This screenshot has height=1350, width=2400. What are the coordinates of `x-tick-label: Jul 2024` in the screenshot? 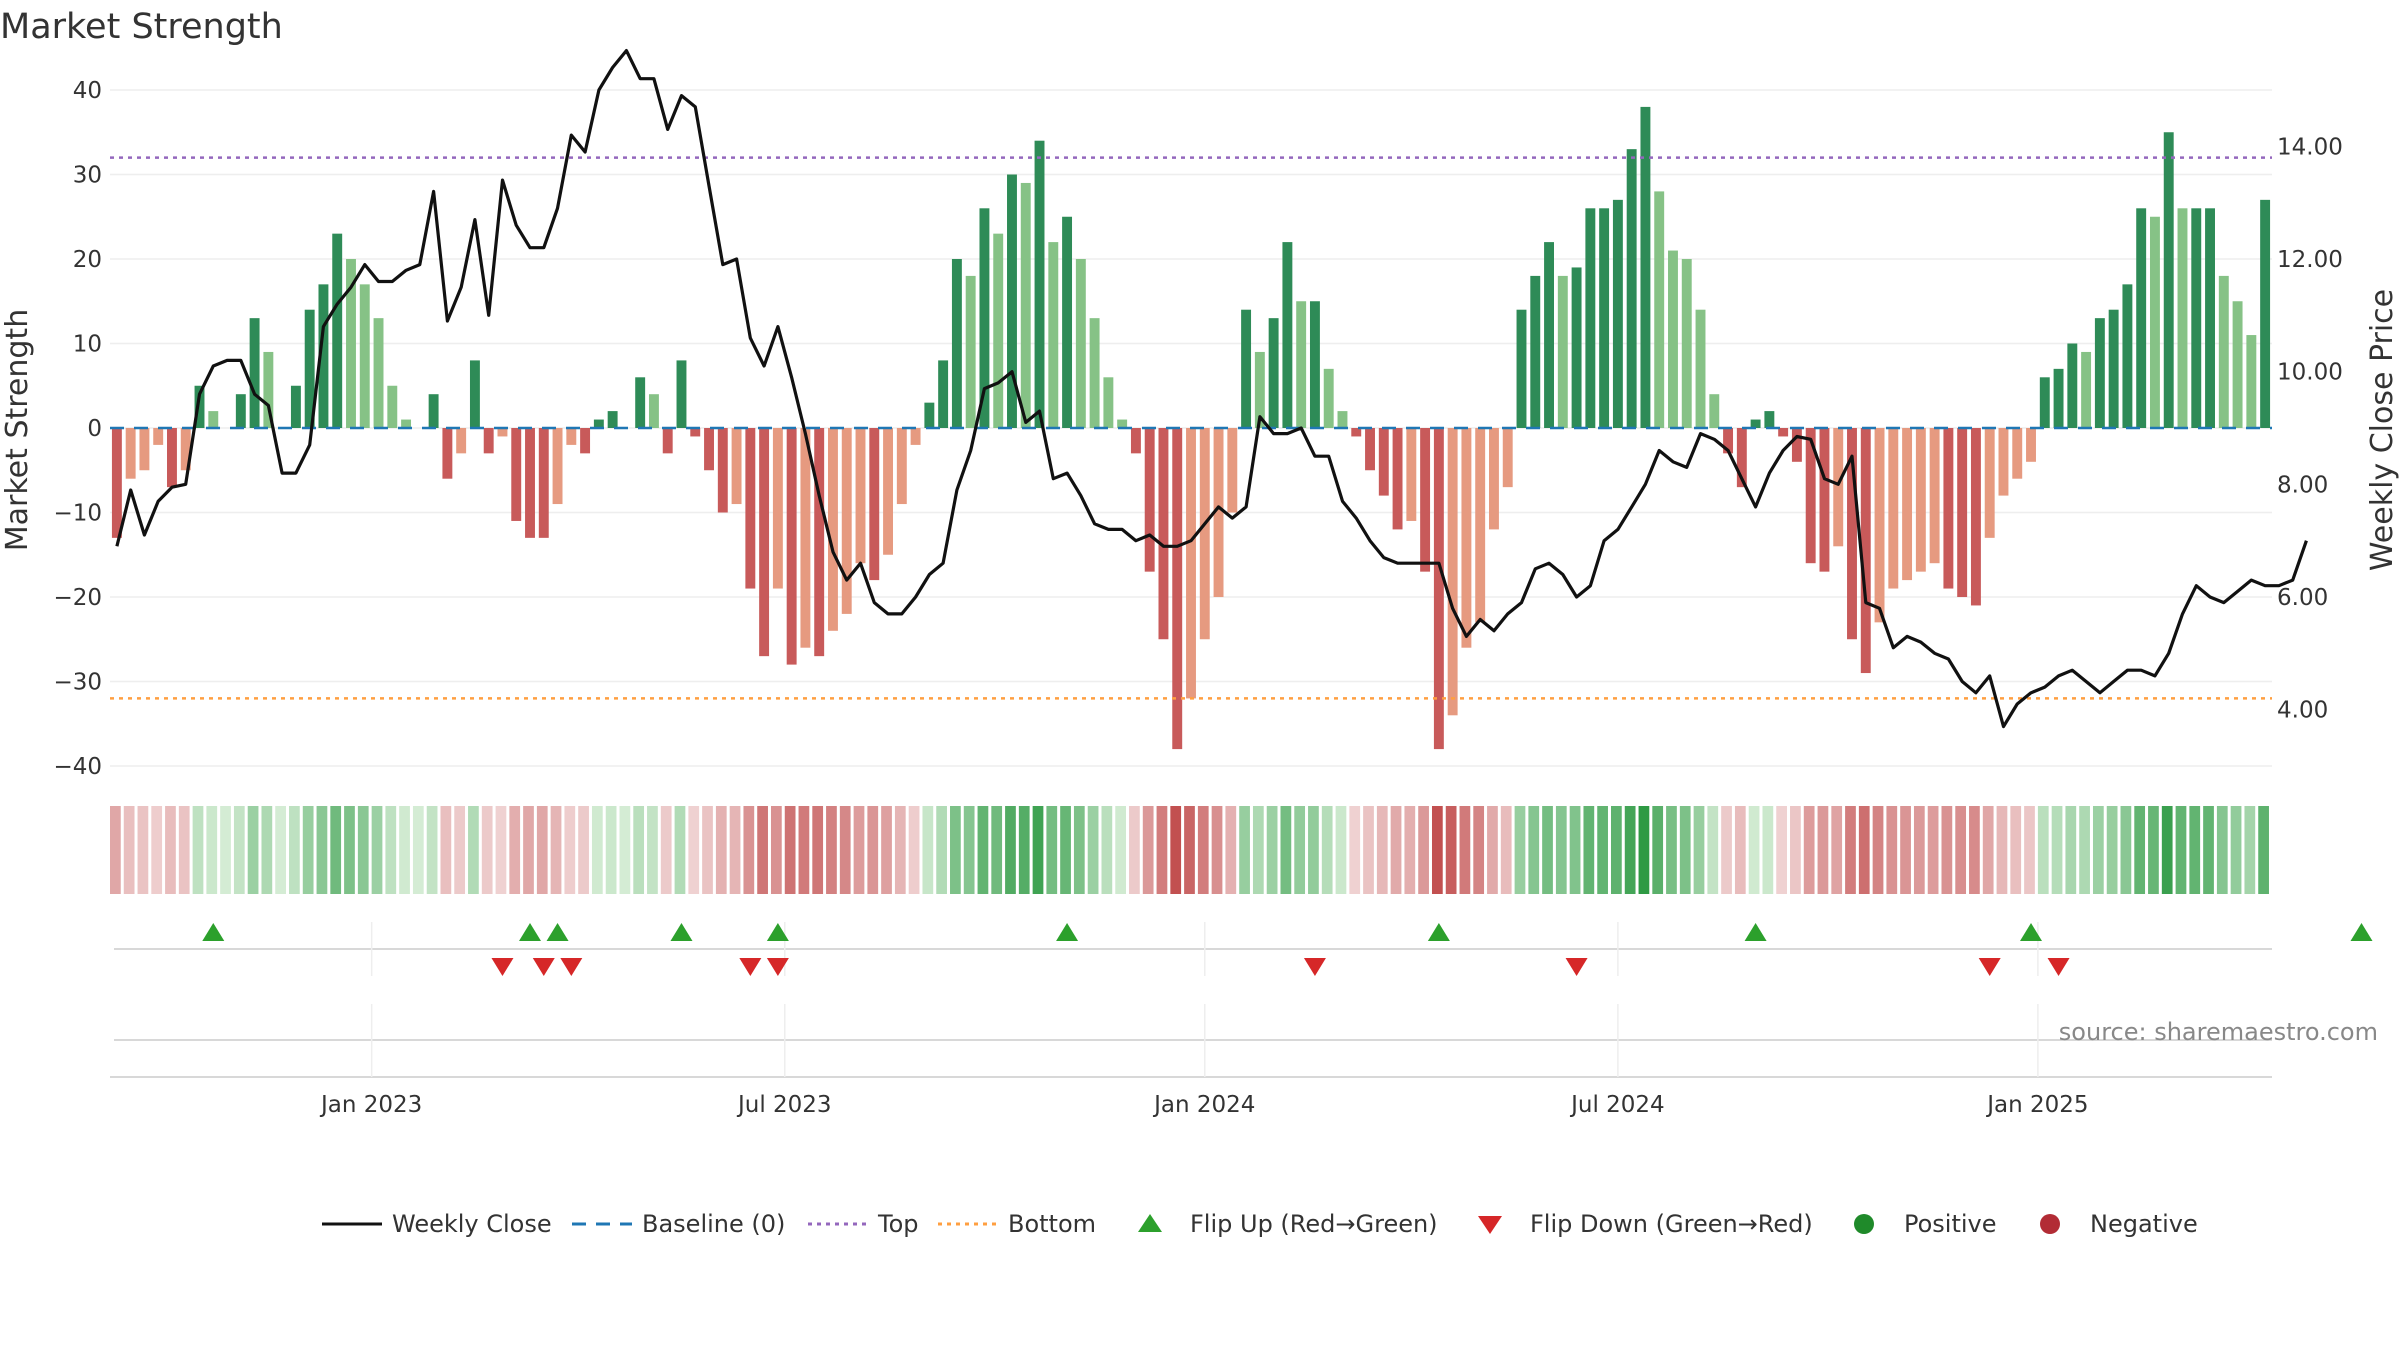 It's located at (1617, 1105).